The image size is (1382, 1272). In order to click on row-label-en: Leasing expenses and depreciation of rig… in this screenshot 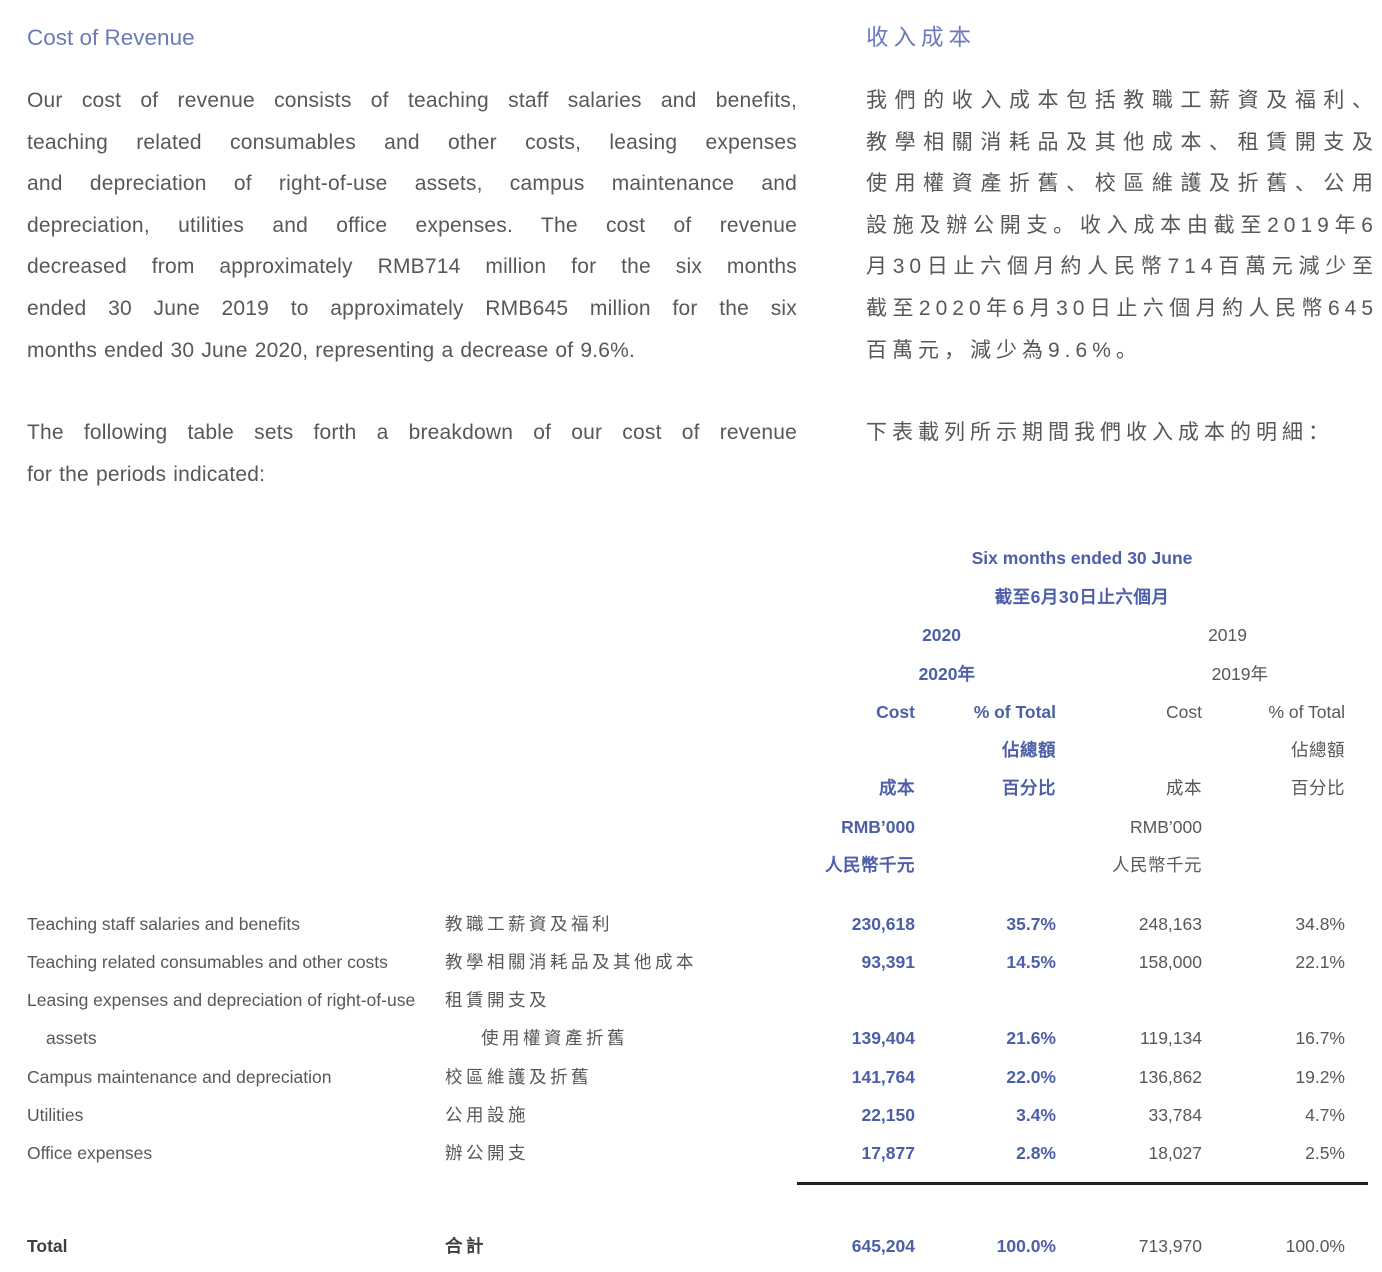, I will do `click(221, 1000)`.